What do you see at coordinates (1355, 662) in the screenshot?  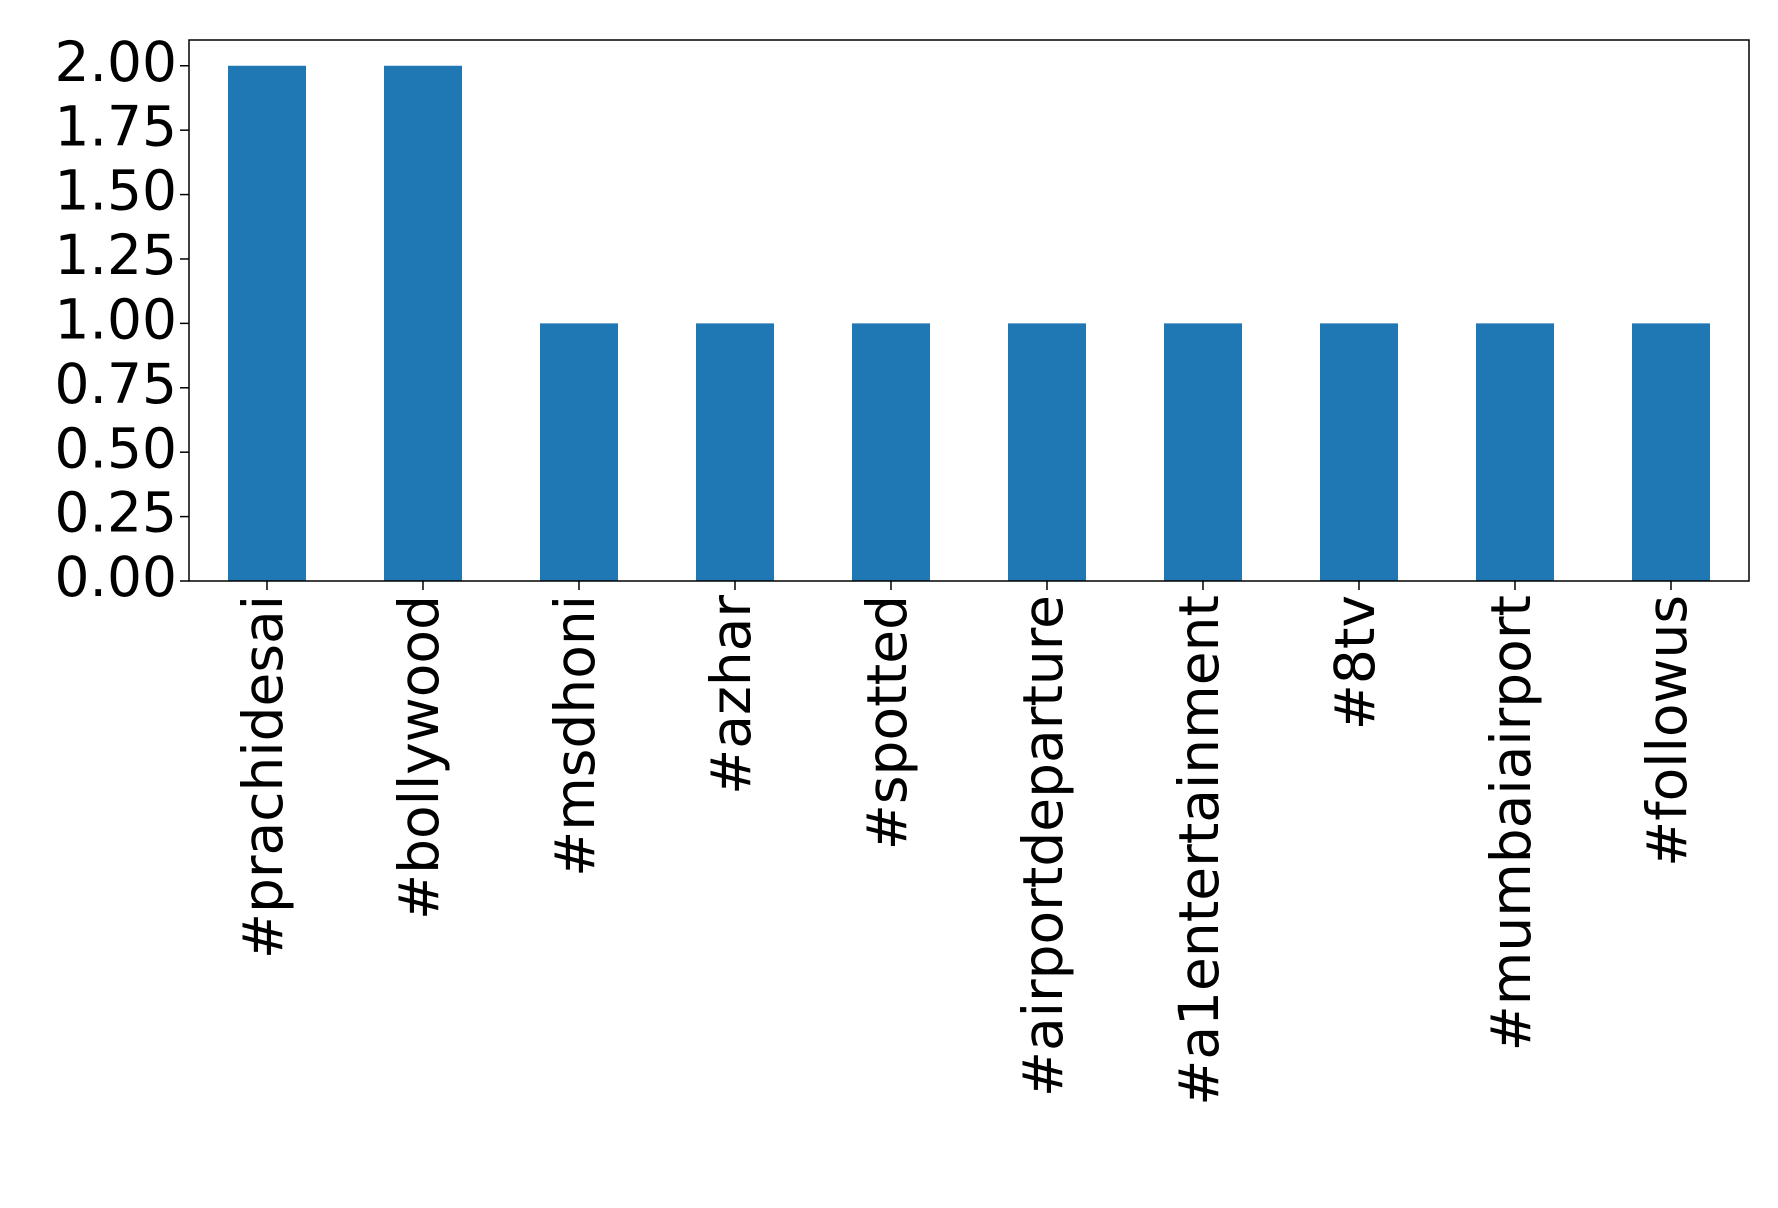 I see `x-tick-label: #8tv` at bounding box center [1355, 662].